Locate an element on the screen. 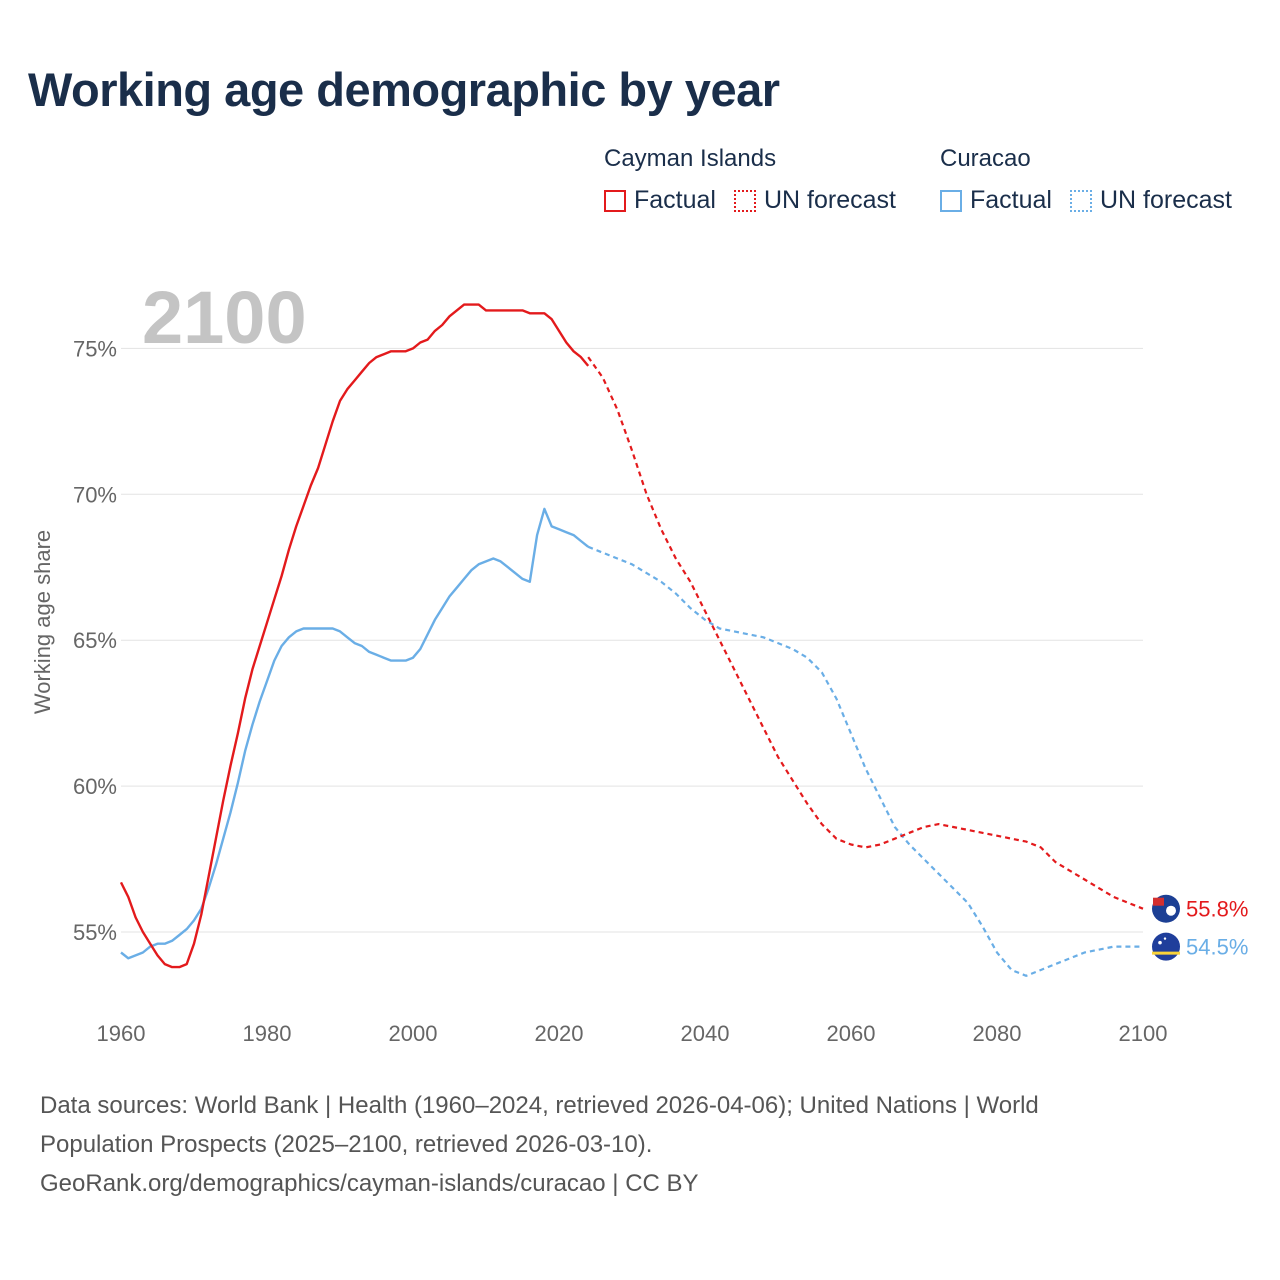 Image resolution: width=1280 pixels, height=1280 pixels. x-tick-label: 1980 is located at coordinates (267, 1033).